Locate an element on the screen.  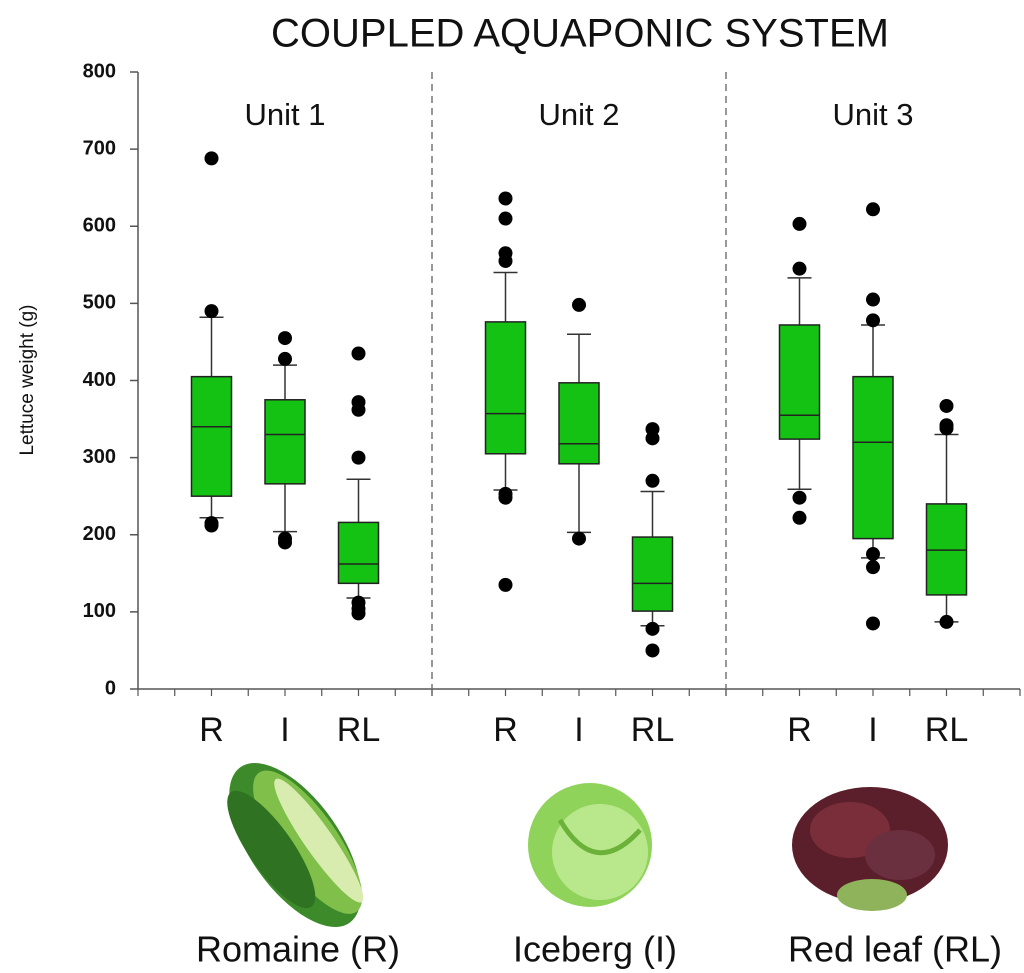
caption: Red leaf (RL) is located at coordinates (895, 949).